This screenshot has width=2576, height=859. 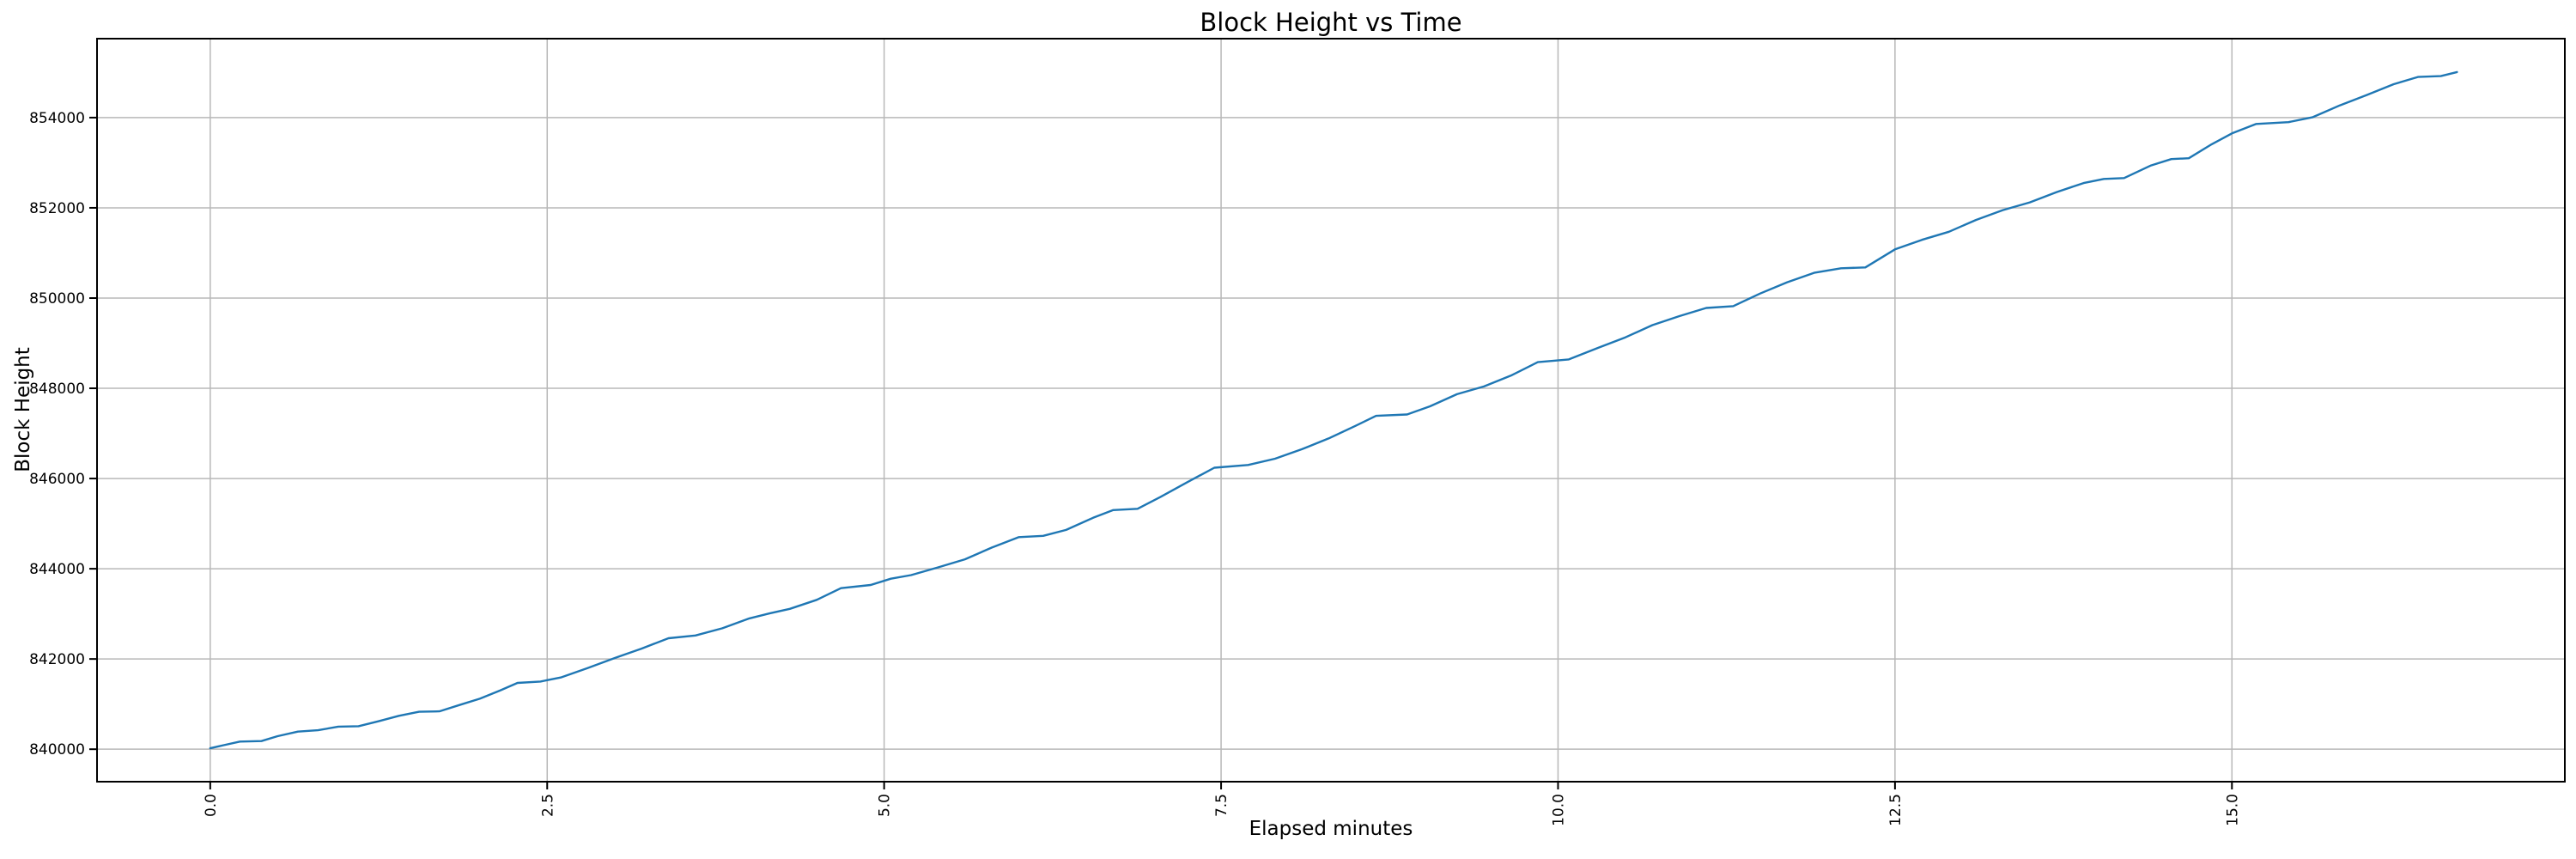 What do you see at coordinates (1558, 810) in the screenshot?
I see `x-tick-label: 10.0` at bounding box center [1558, 810].